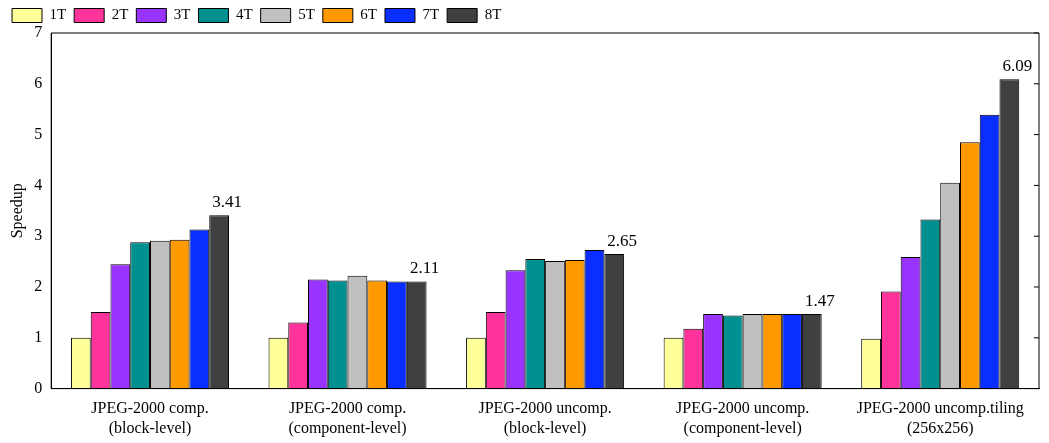 This screenshot has height=443, width=1049. Describe the element at coordinates (820, 300) in the screenshot. I see `data-label: 1.47` at that location.